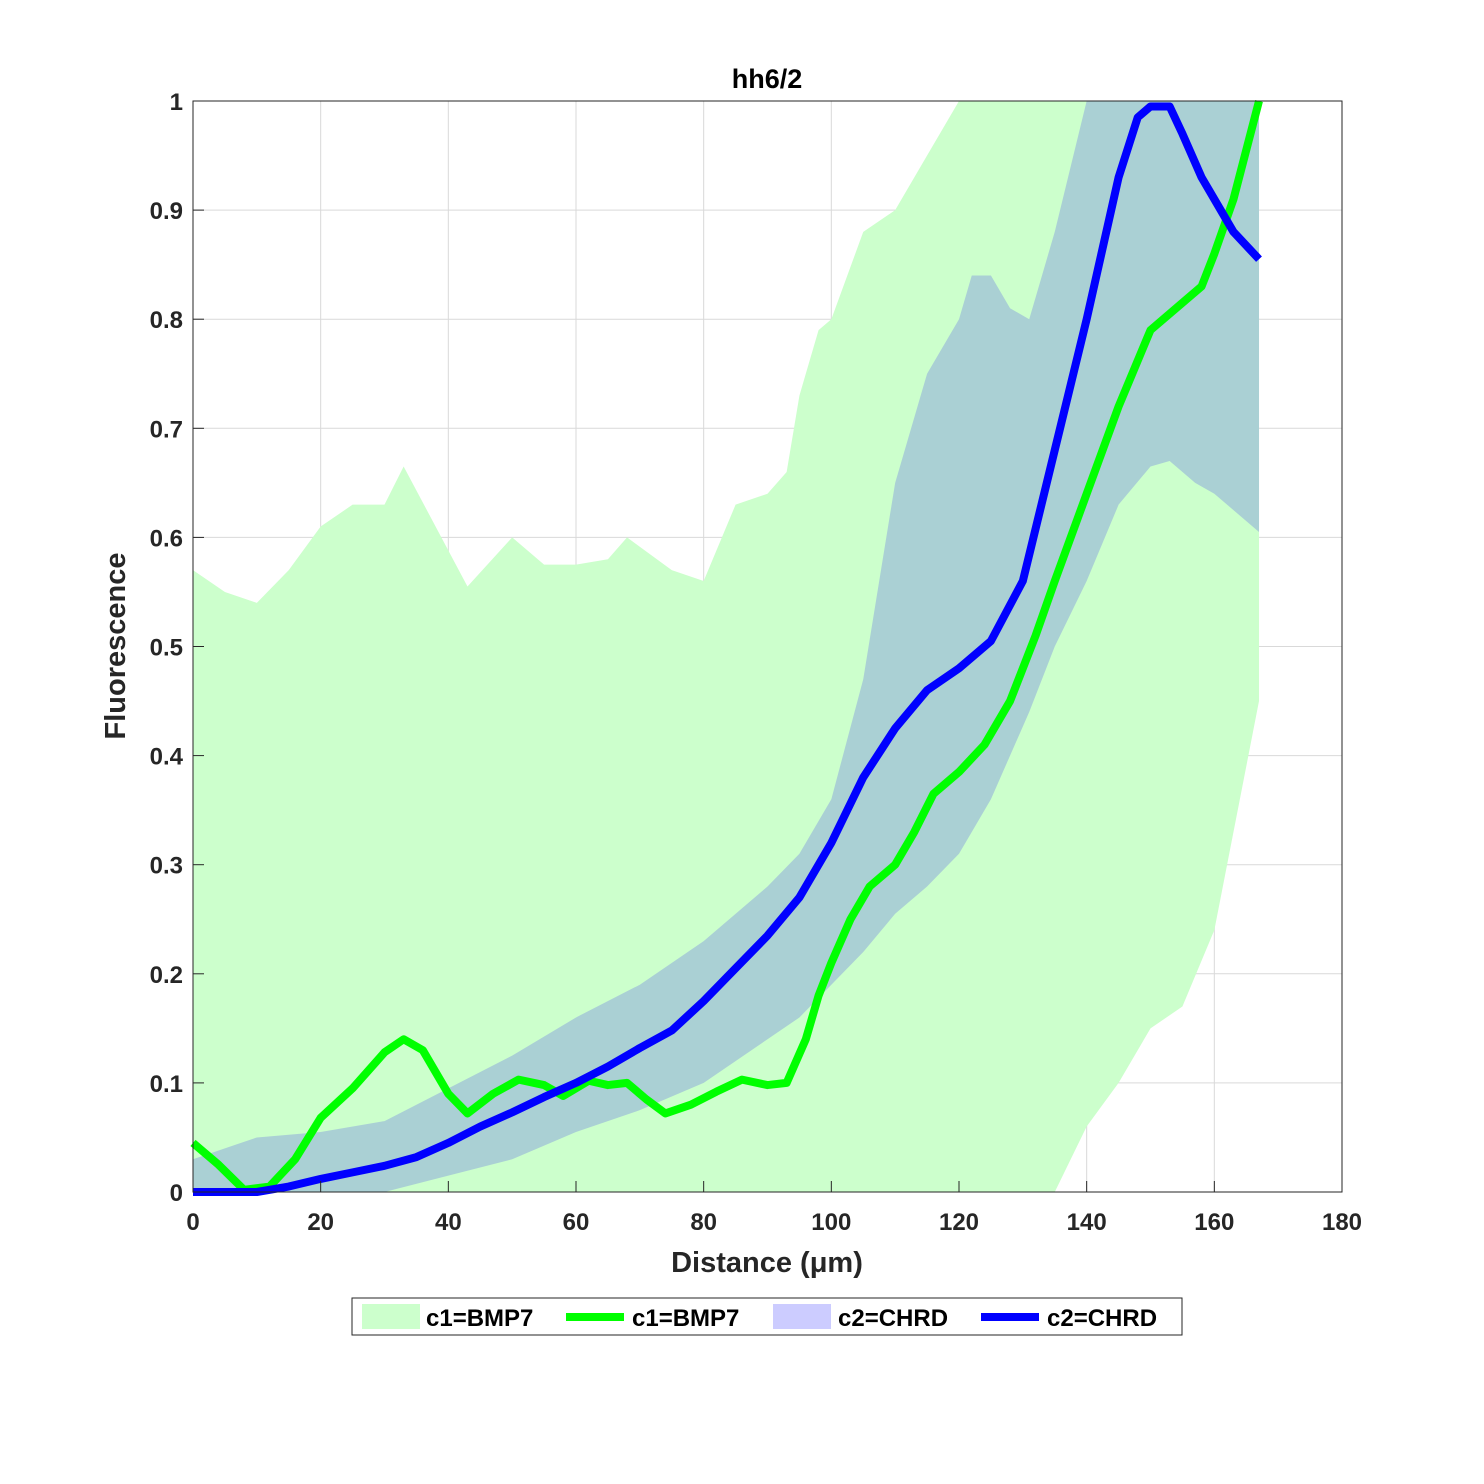  I want to click on x-tick-label: 40, so click(448, 1222).